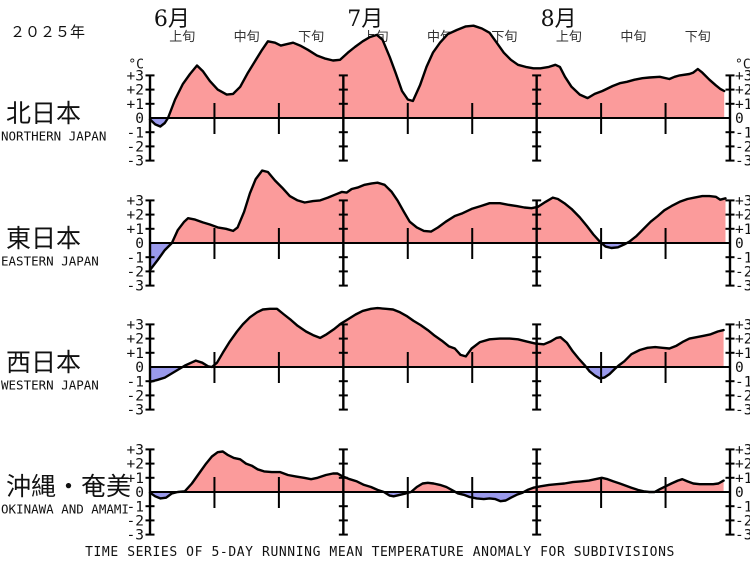 Image resolution: width=750 pixels, height=567 pixels. What do you see at coordinates (504, 37) in the screenshot?
I see `decade-label-5: 下旬` at bounding box center [504, 37].